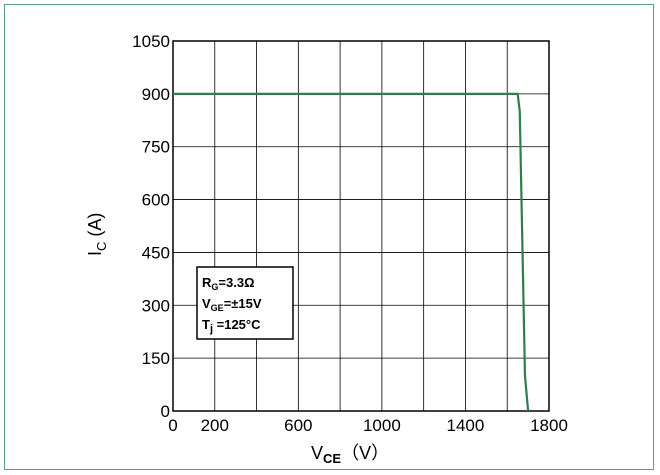  I want to click on x-tick-label: 200, so click(215, 425).